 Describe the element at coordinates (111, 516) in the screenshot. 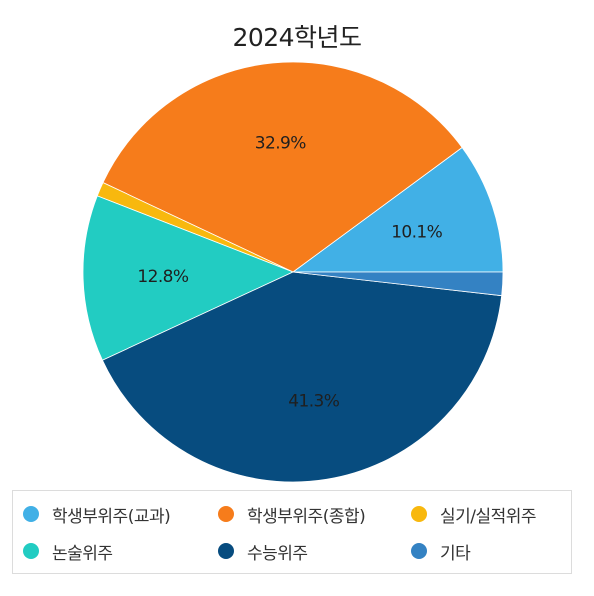

I see `legend-label: 학생부위주(교과)` at that location.